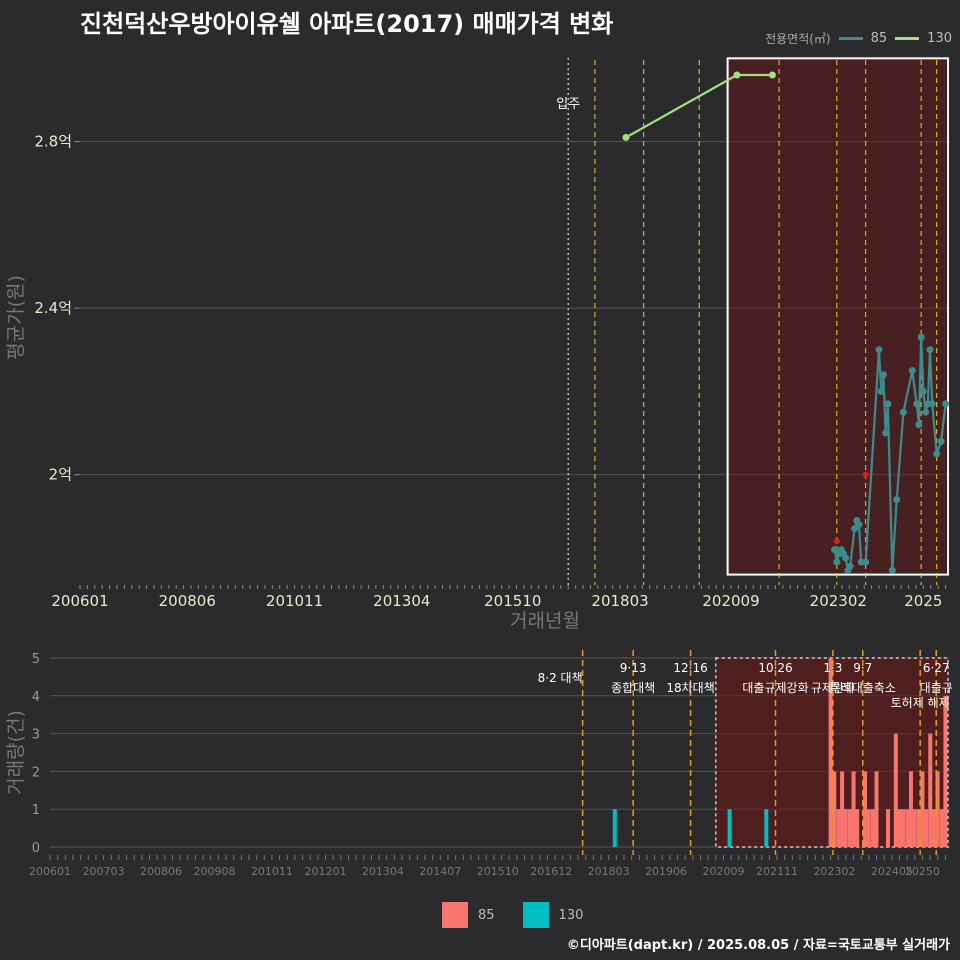  Describe the element at coordinates (609, 871) in the screenshot. I see `x2-tick-label: 201803` at that location.